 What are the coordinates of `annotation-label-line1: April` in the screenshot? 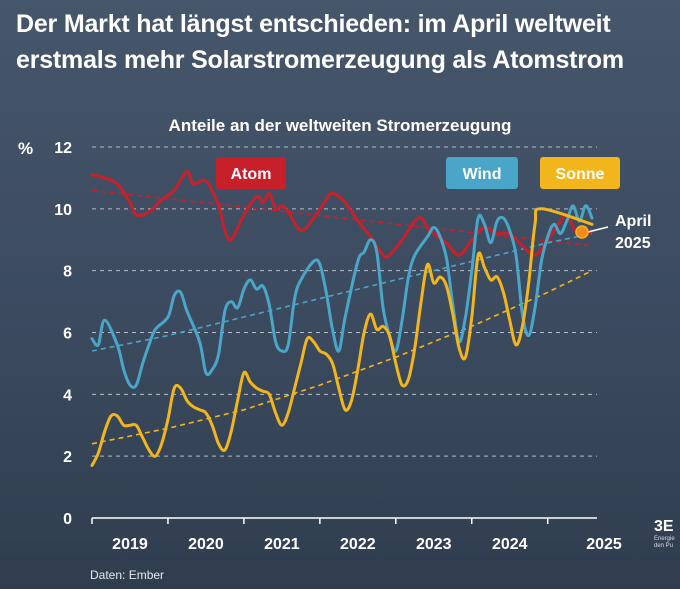 It's located at (633, 221).